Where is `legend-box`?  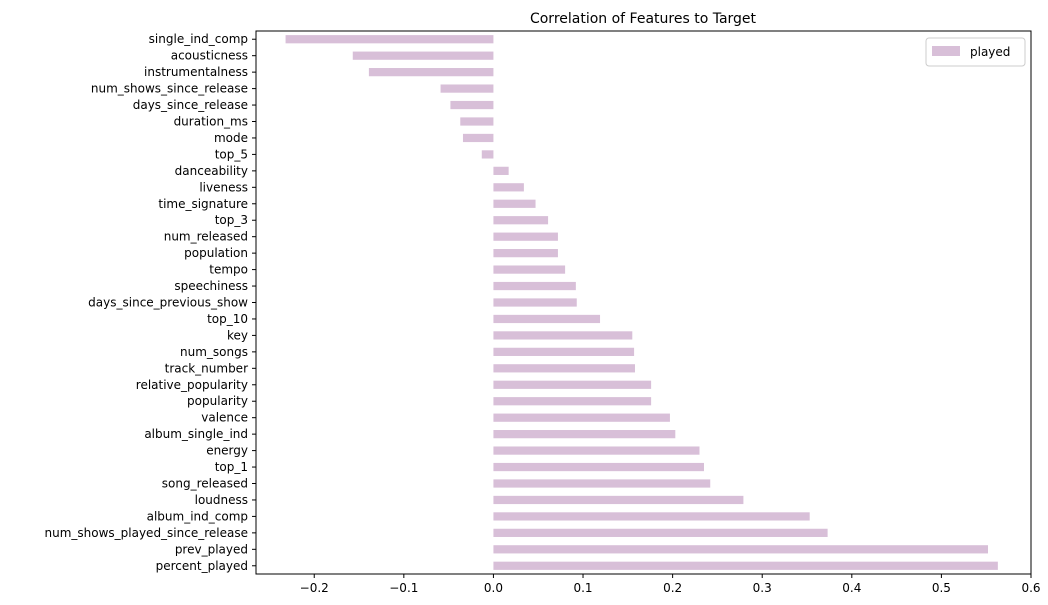 legend-box is located at coordinates (975, 52).